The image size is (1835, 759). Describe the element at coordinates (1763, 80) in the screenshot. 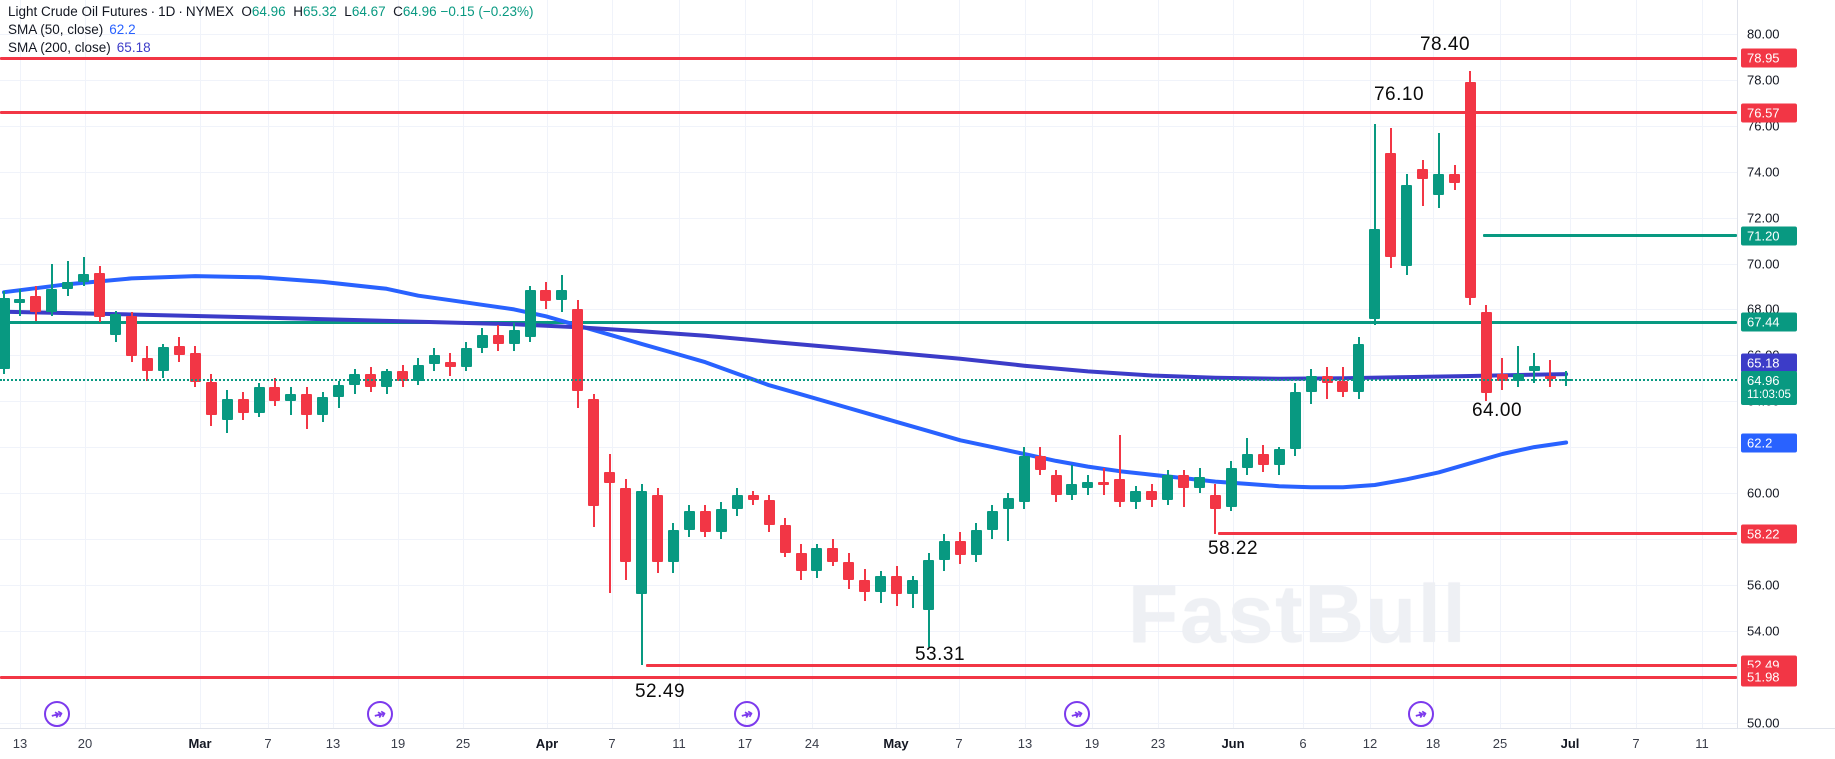

I see `price-tick-78.00: 78.00` at that location.